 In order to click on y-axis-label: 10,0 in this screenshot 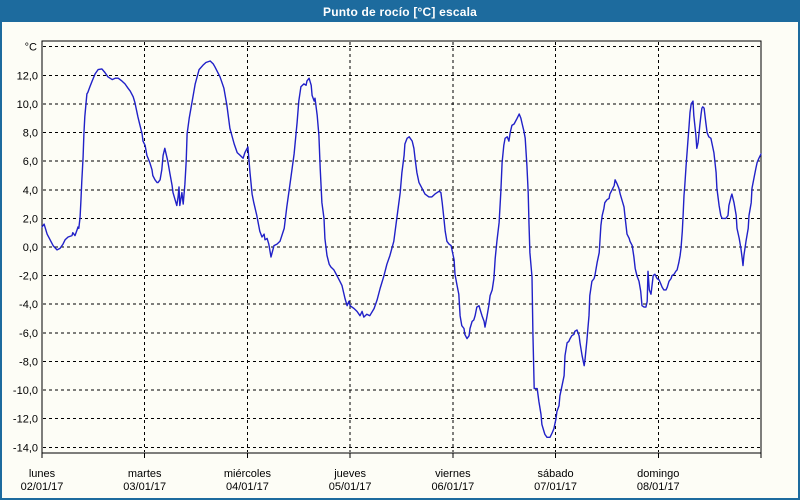, I will do `click(27, 105)`.